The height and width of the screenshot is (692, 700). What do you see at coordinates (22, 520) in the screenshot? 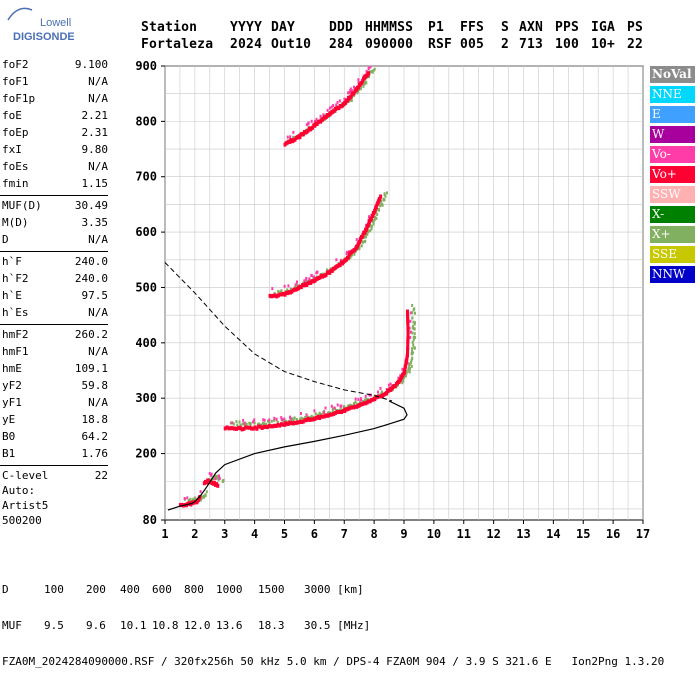
I see `auto-version: 500200` at bounding box center [22, 520].